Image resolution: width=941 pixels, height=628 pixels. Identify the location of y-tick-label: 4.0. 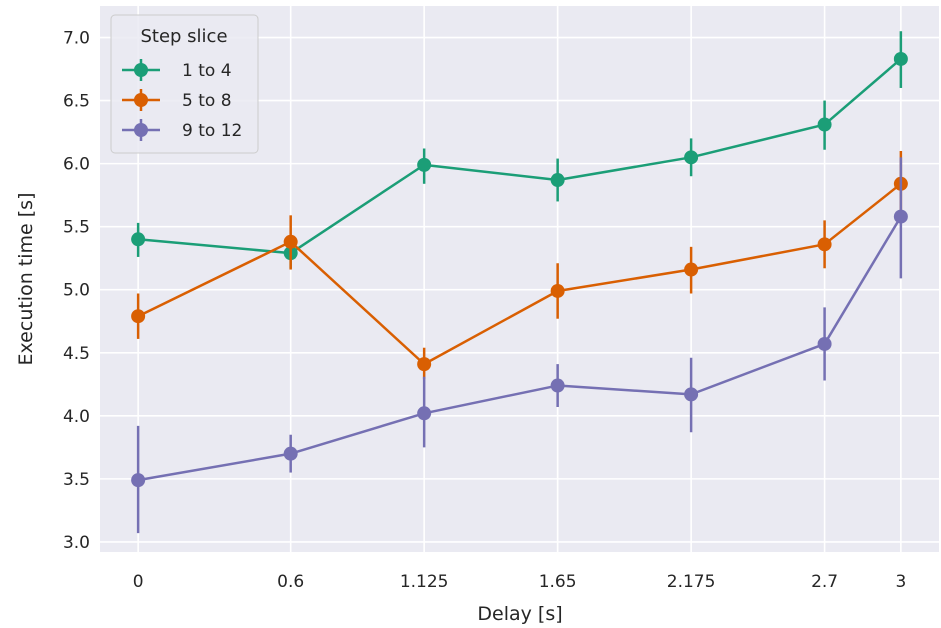
(76, 417).